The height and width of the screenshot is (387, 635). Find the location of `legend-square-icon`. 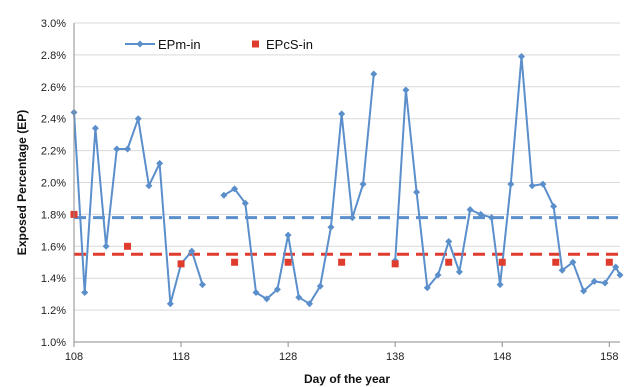

legend-square-icon is located at coordinates (255, 44).